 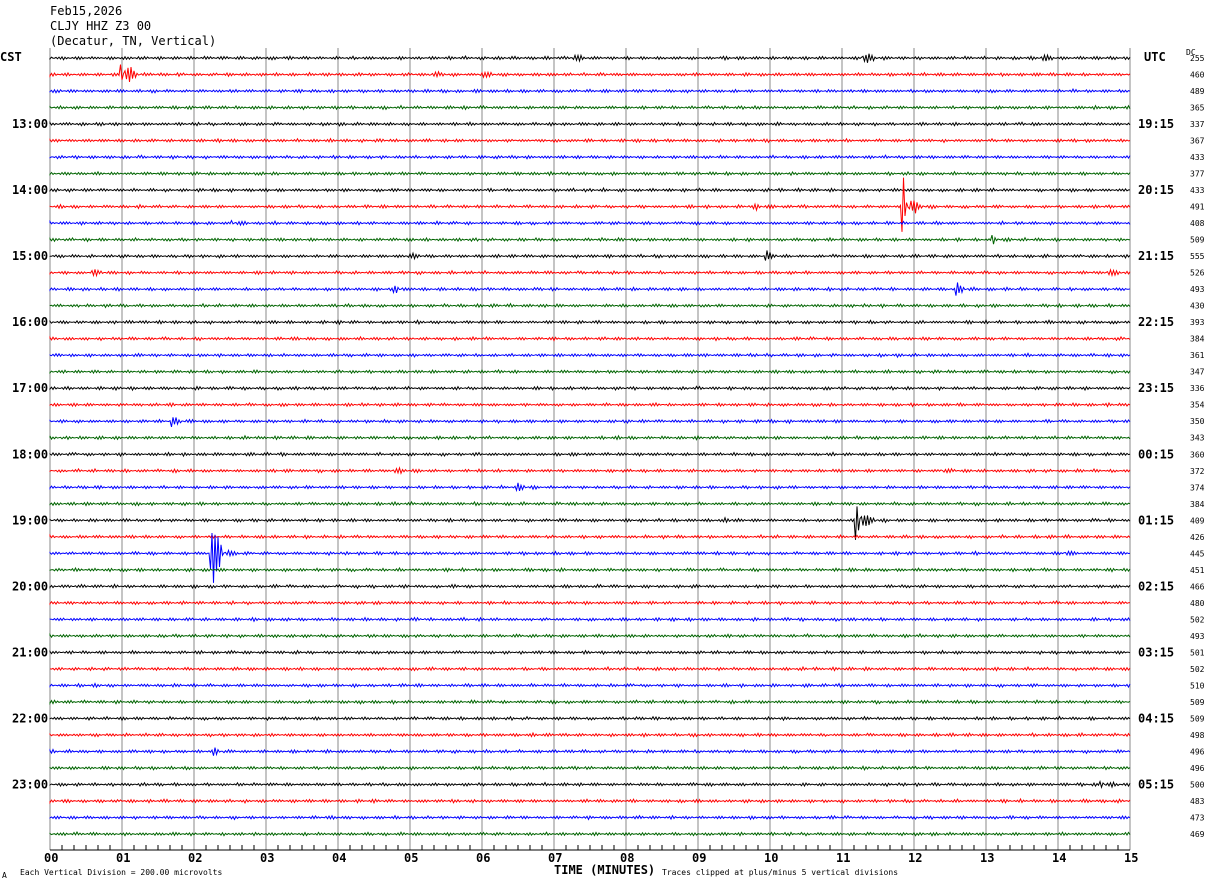 I want to click on dc-offset-label: 526, so click(x=1197, y=273).